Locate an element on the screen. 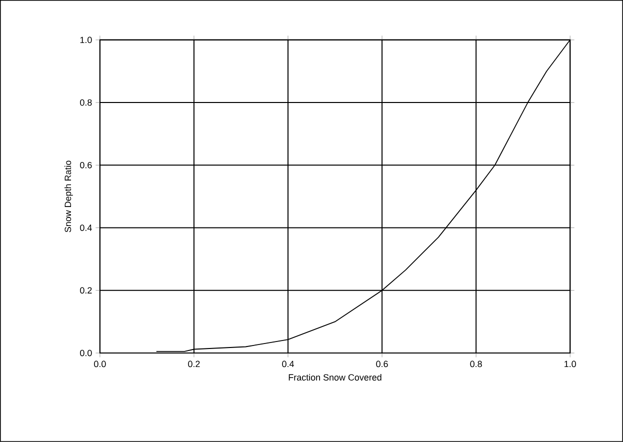 The width and height of the screenshot is (623, 442). x-tick-label: 0.6 is located at coordinates (382, 364).